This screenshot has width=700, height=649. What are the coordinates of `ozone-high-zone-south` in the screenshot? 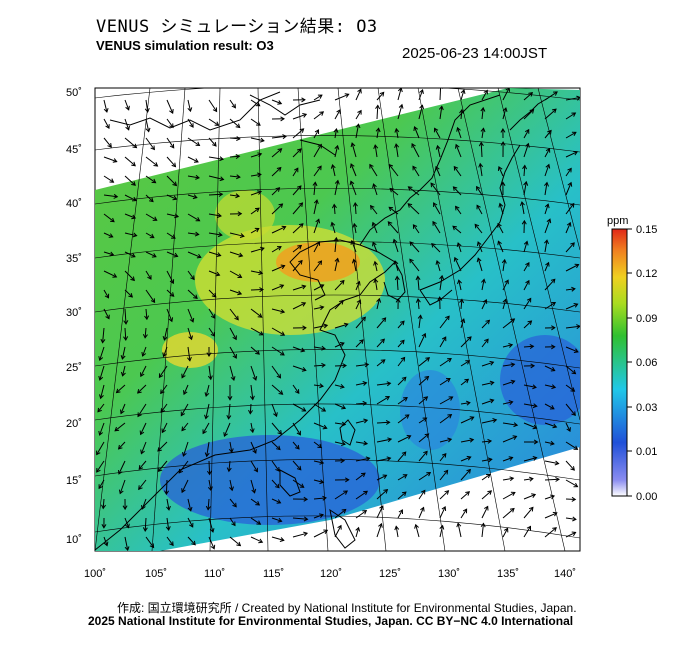 It's located at (190, 350).